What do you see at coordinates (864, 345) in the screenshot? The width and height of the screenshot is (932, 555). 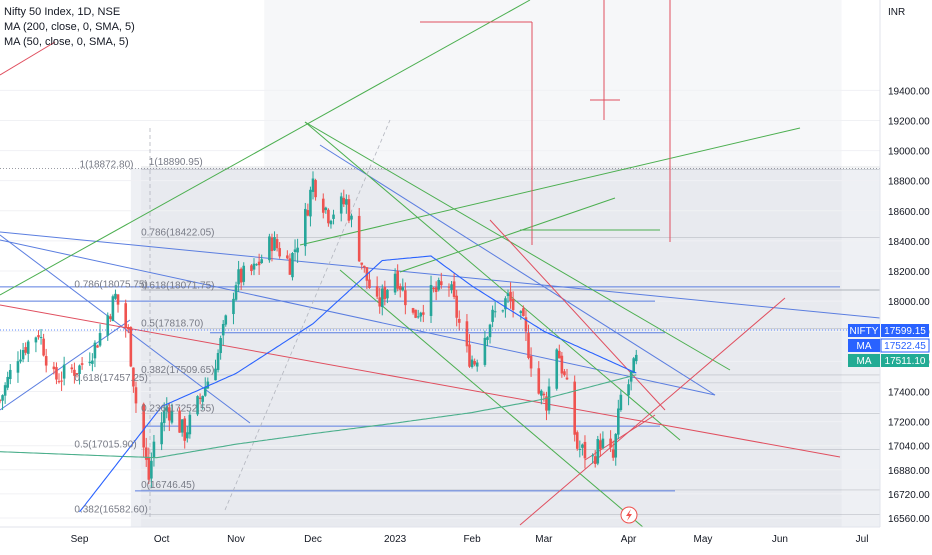 I see `price-tag-name` at bounding box center [864, 345].